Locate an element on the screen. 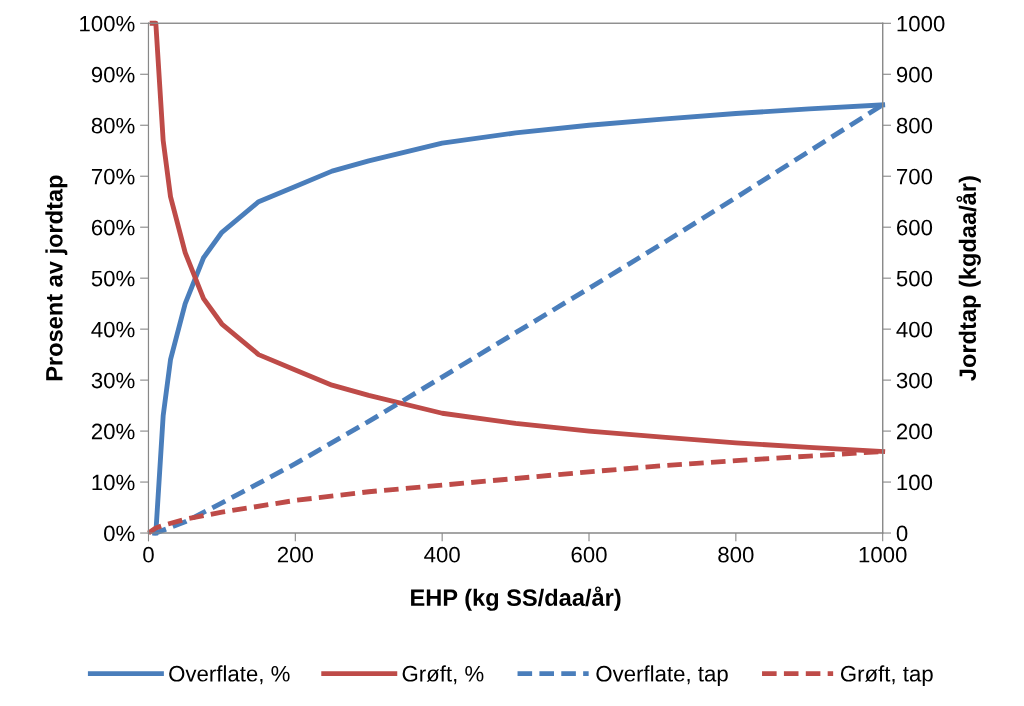  y-tick-label: 10% is located at coordinates (113, 482).